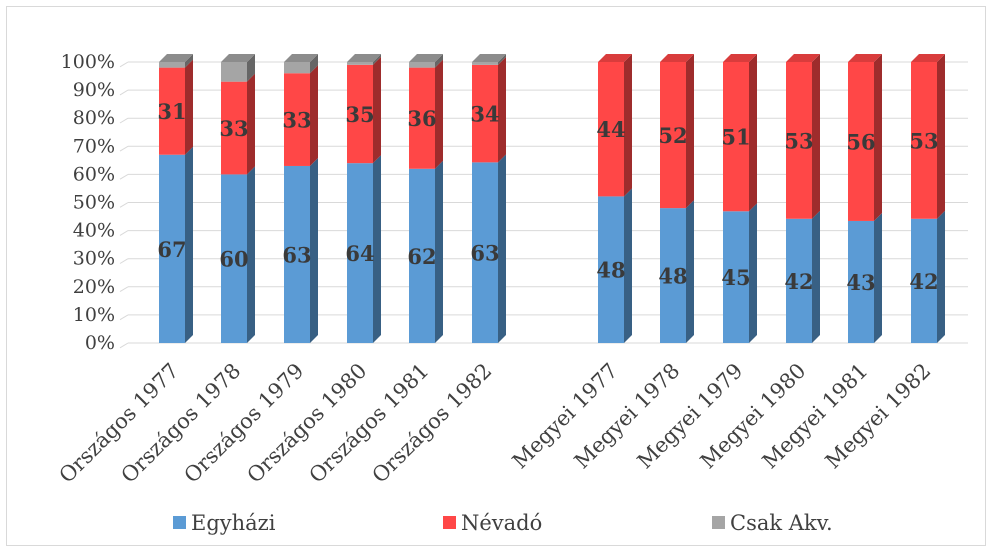 This screenshot has height=553, width=993. What do you see at coordinates (94, 146) in the screenshot?
I see `y-tick-label: 70%` at bounding box center [94, 146].